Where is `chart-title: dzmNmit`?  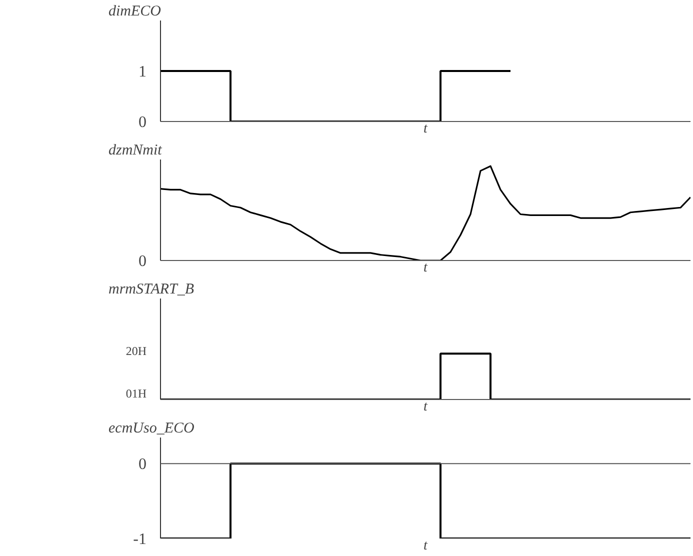 chart-title: dzmNmit is located at coordinates (135, 150).